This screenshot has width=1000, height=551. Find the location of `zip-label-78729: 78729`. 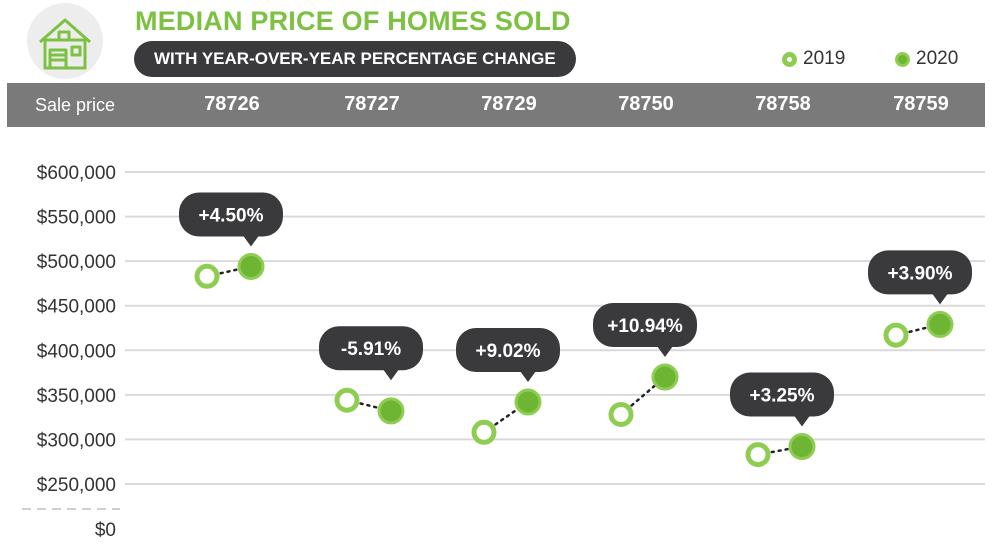

zip-label-78729: 78729 is located at coordinates (509, 104).